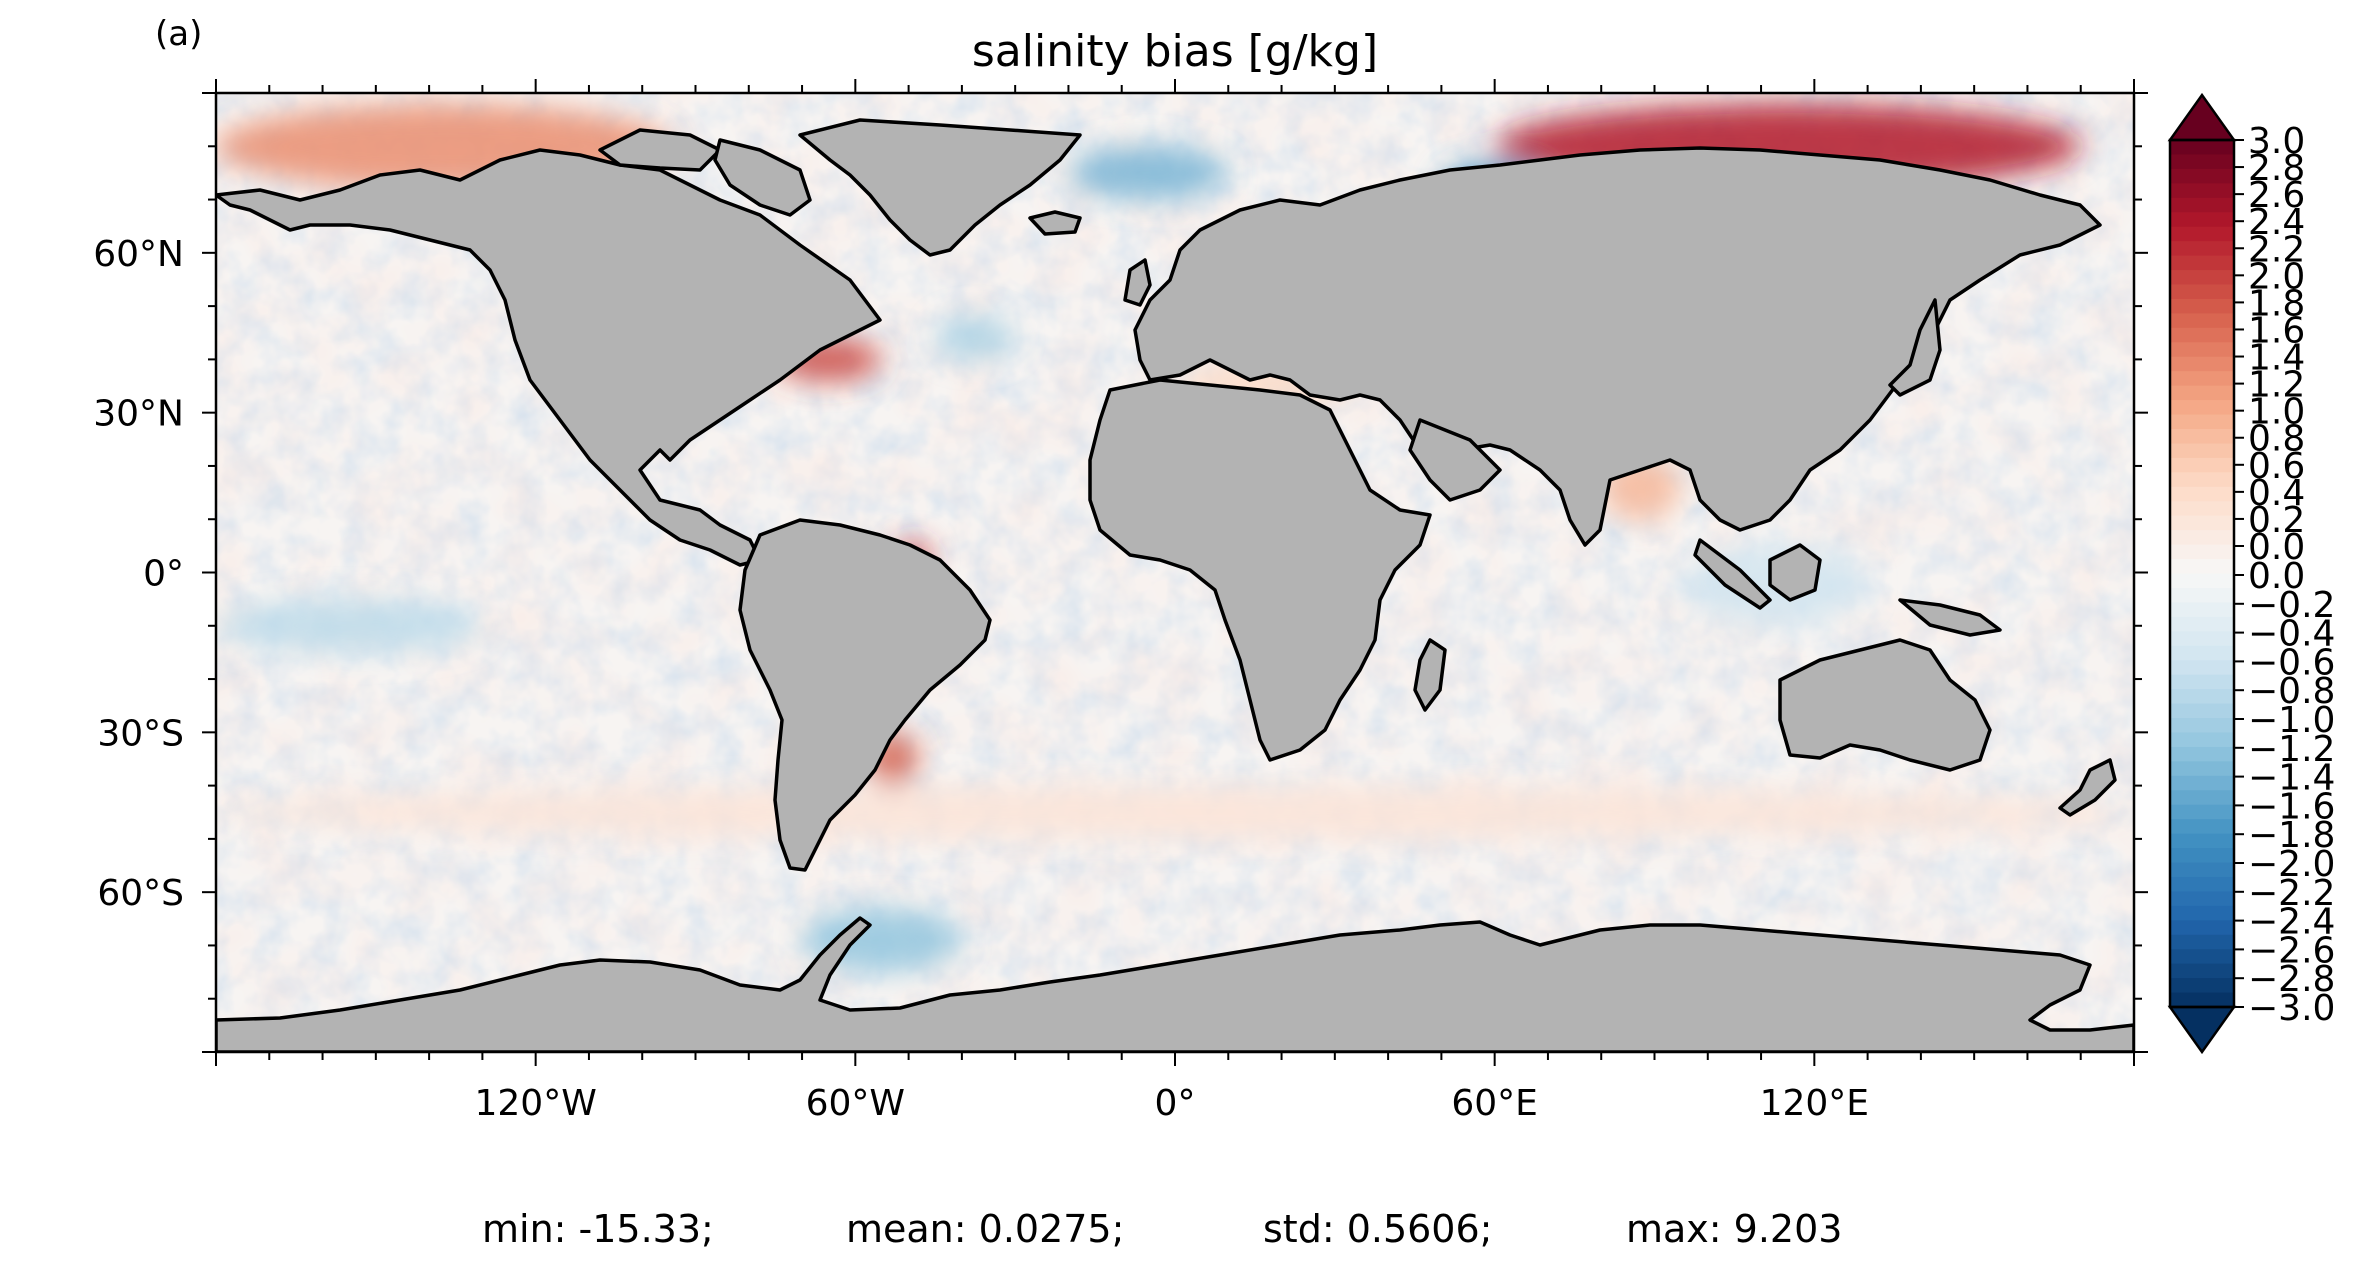  What do you see at coordinates (2291, 1008) in the screenshot?
I see `colorbar-tick-label: −3.0` at bounding box center [2291, 1008].